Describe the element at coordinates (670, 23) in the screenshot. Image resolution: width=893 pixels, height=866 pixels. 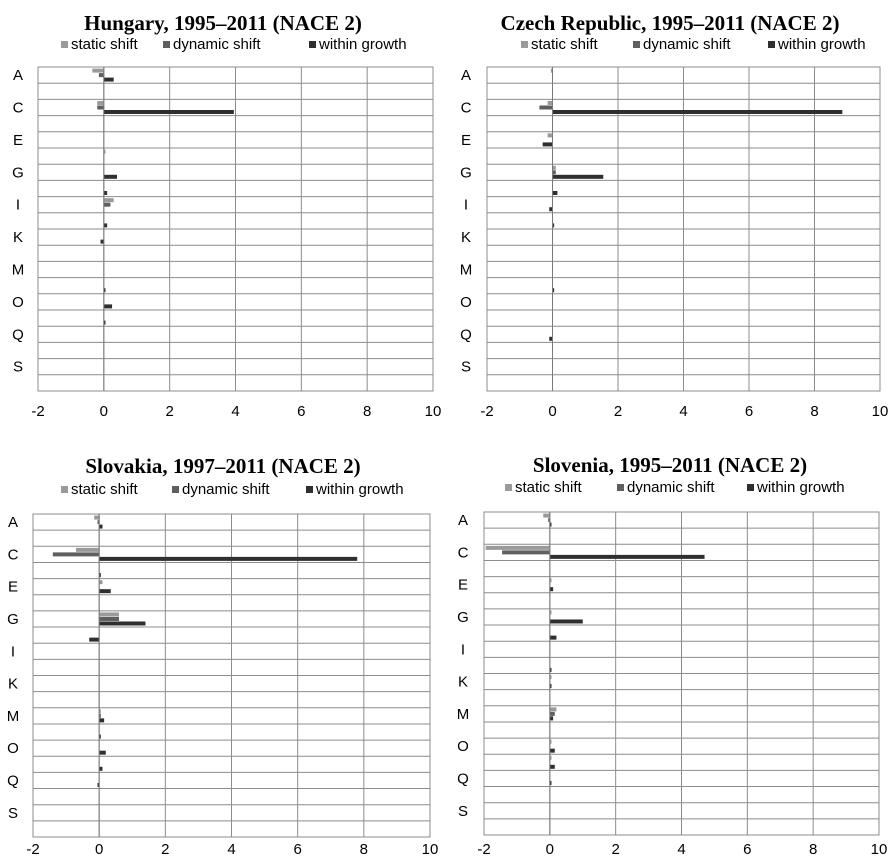
I see `chart-title: Czech Republic, 1995–2011 (NACE 2)` at that location.